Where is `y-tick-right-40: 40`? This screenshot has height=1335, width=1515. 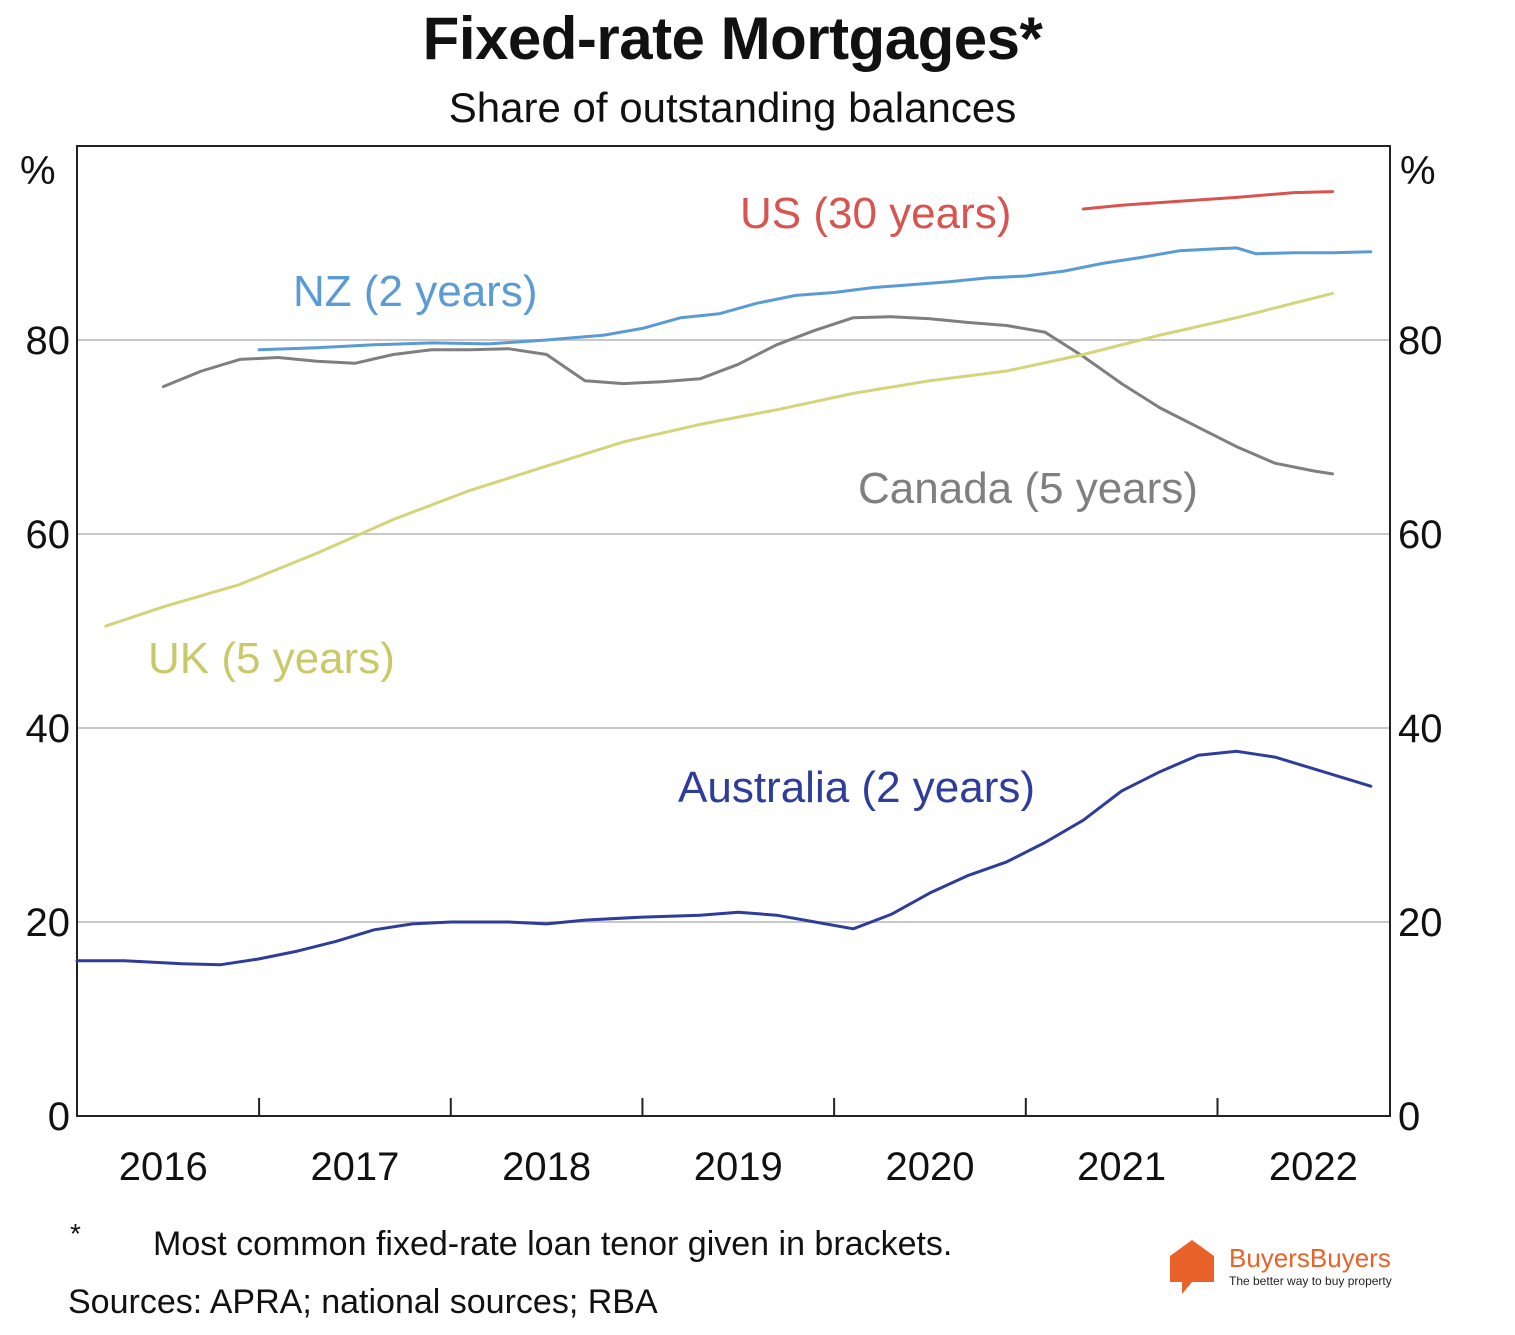 y-tick-right-40: 40 is located at coordinates (1420, 729).